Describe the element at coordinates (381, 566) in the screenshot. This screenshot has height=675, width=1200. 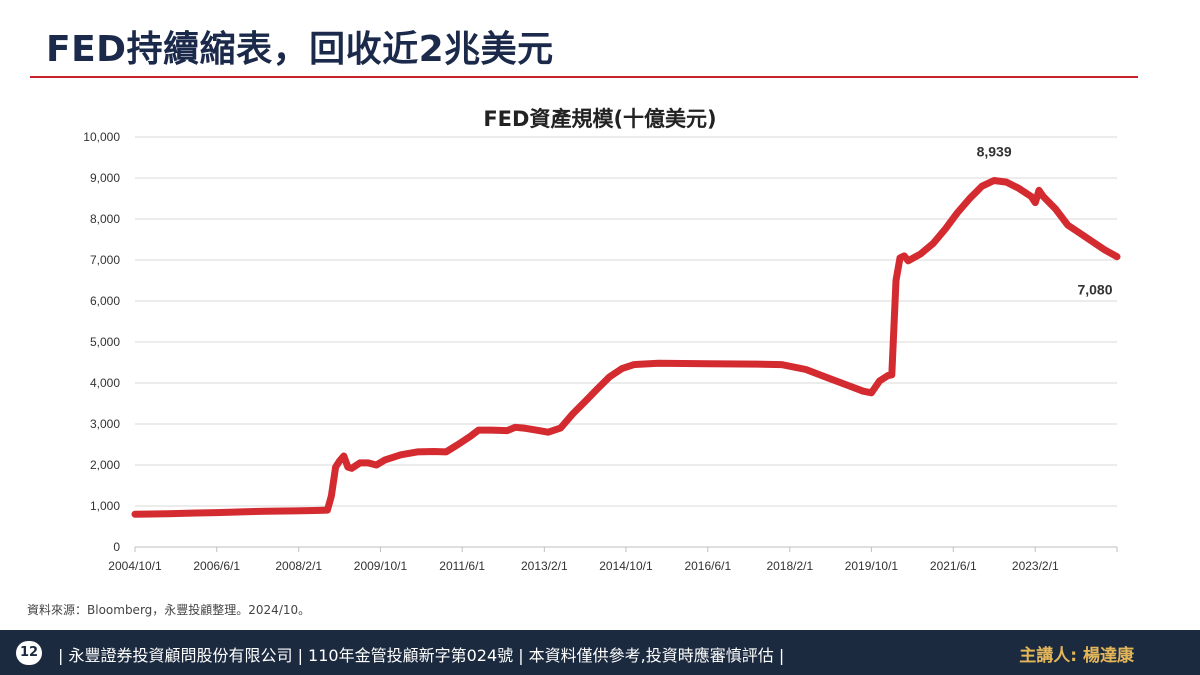
I see `x-tick-label: 2009/10/1` at that location.